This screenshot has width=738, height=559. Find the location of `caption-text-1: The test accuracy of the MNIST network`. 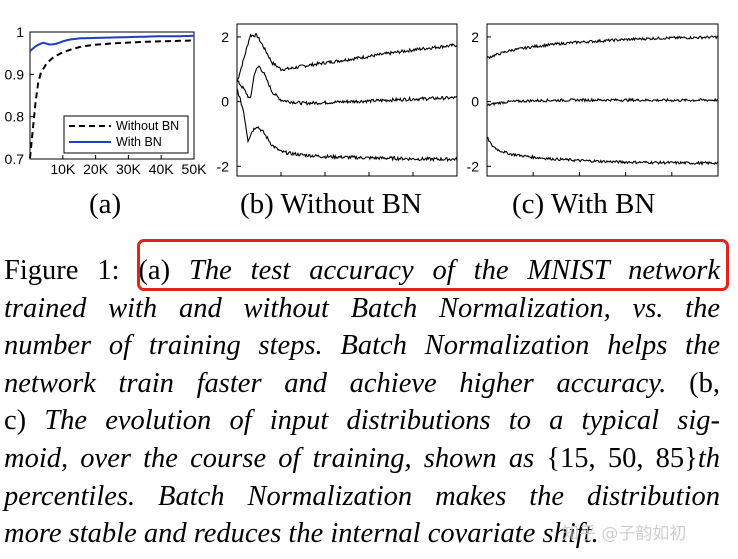

caption-text-1: The test accuracy of the MNIST network is located at coordinates (454, 270).